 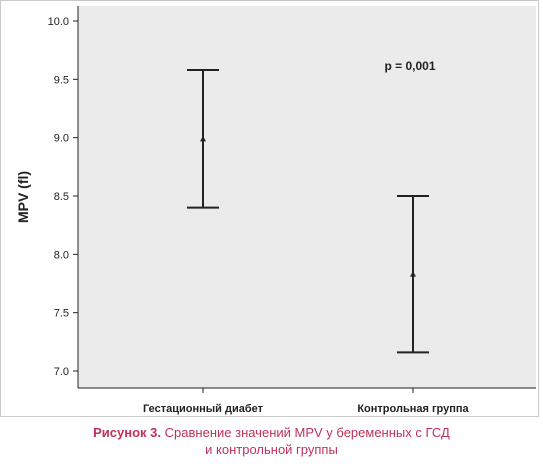 I want to click on y-axis-label: MPV (fl), so click(x=23, y=197).